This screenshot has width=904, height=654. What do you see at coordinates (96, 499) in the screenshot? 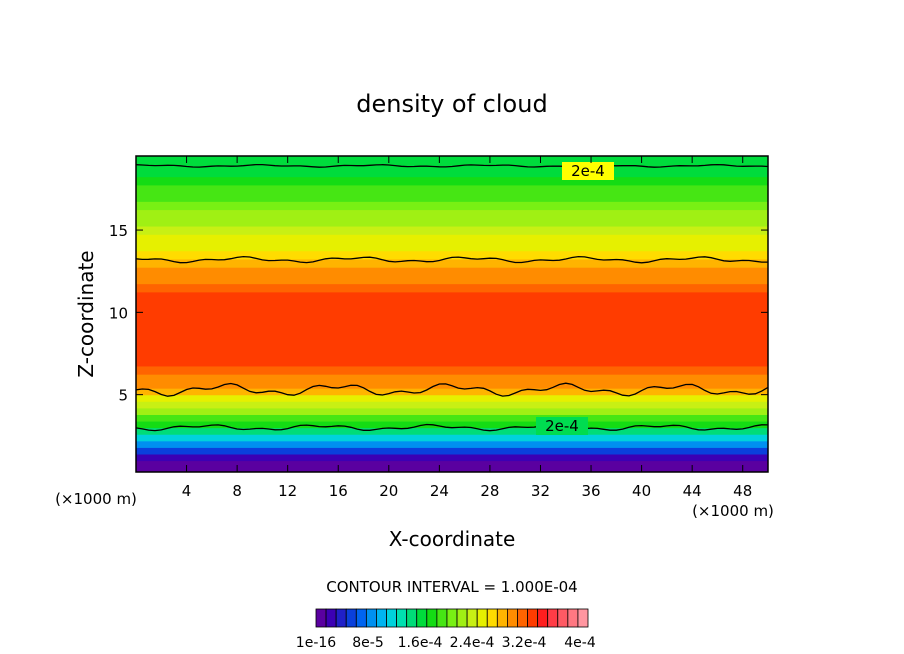
I see `x-unit-label-left: (×1000 m)` at bounding box center [96, 499].